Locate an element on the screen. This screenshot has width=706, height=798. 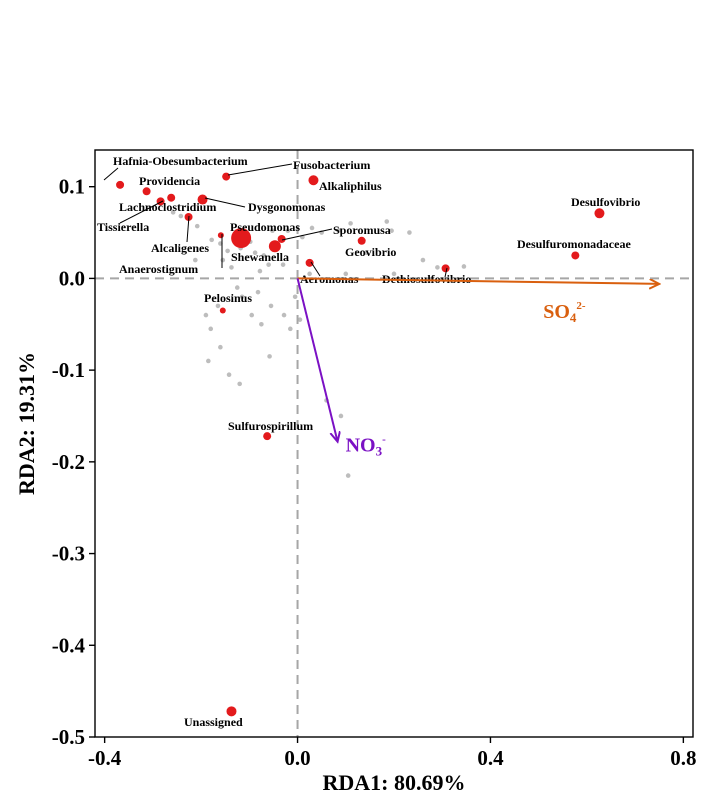
taxon-label: Sulfurospirillum is located at coordinates (270, 426).